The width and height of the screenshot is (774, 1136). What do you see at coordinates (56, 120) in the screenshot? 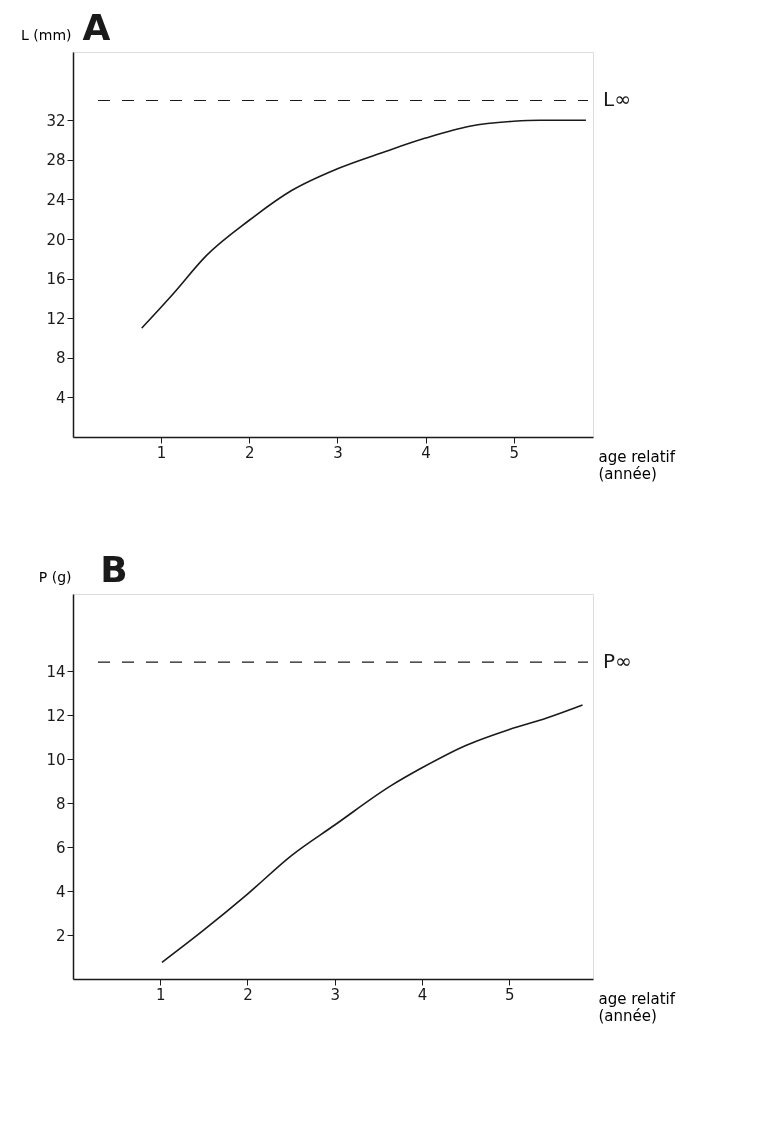
I see `y-tick-label: 32` at bounding box center [56, 120].